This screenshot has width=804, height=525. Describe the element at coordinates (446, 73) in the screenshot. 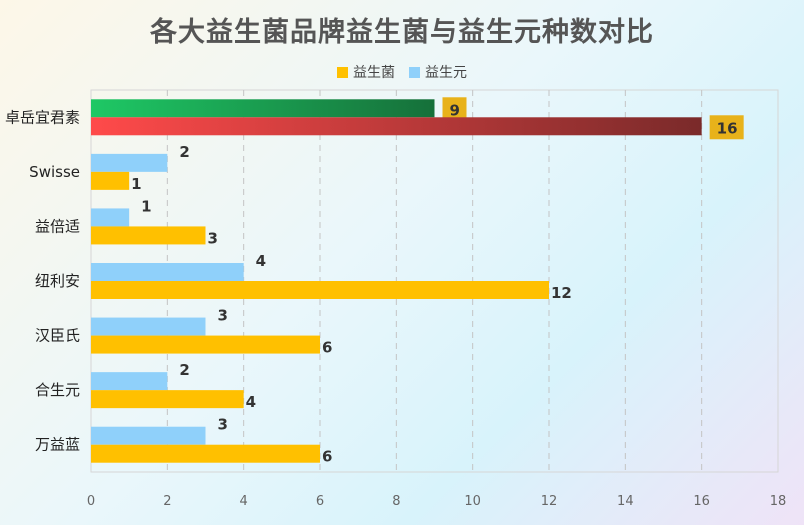

I see `legend-label-prebiotic: 益生元` at that location.